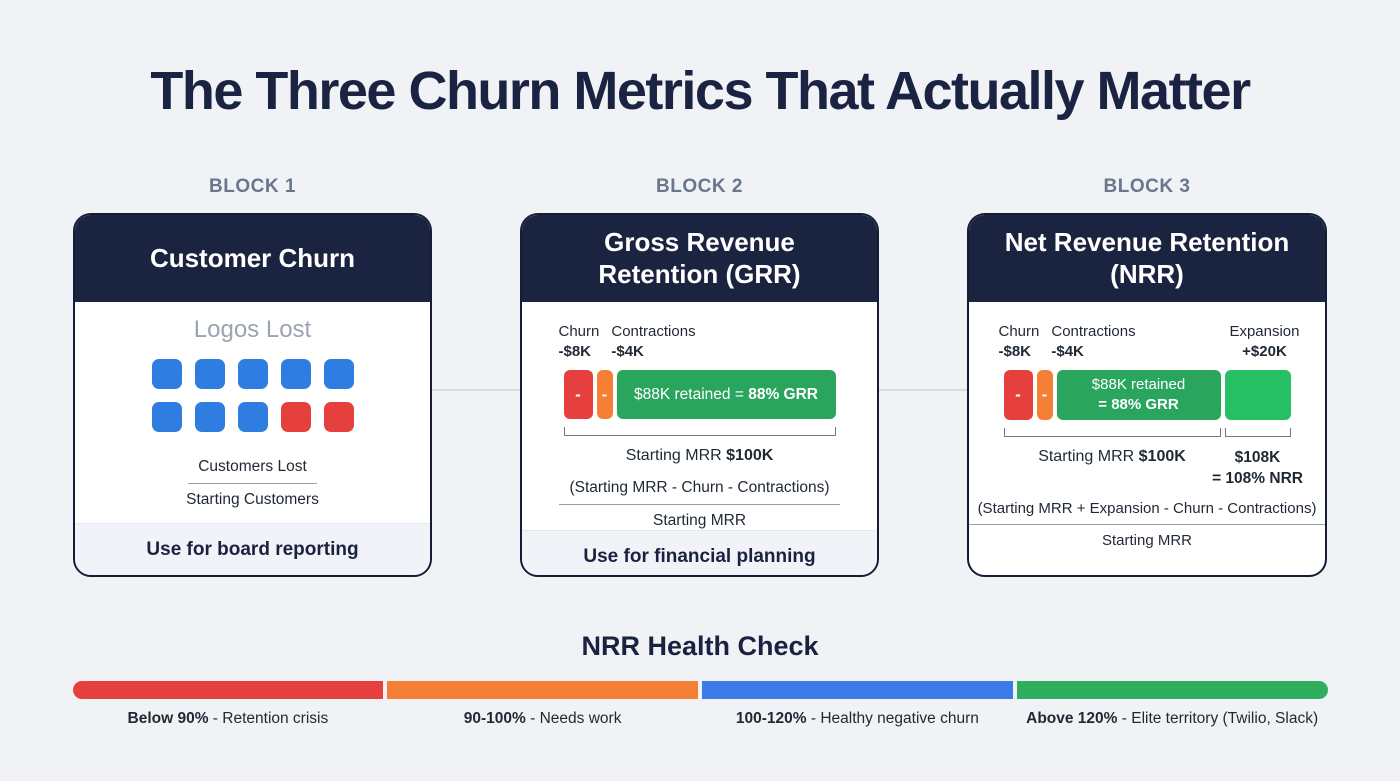  I want to click on expansion-bracket, so click(1257, 432).